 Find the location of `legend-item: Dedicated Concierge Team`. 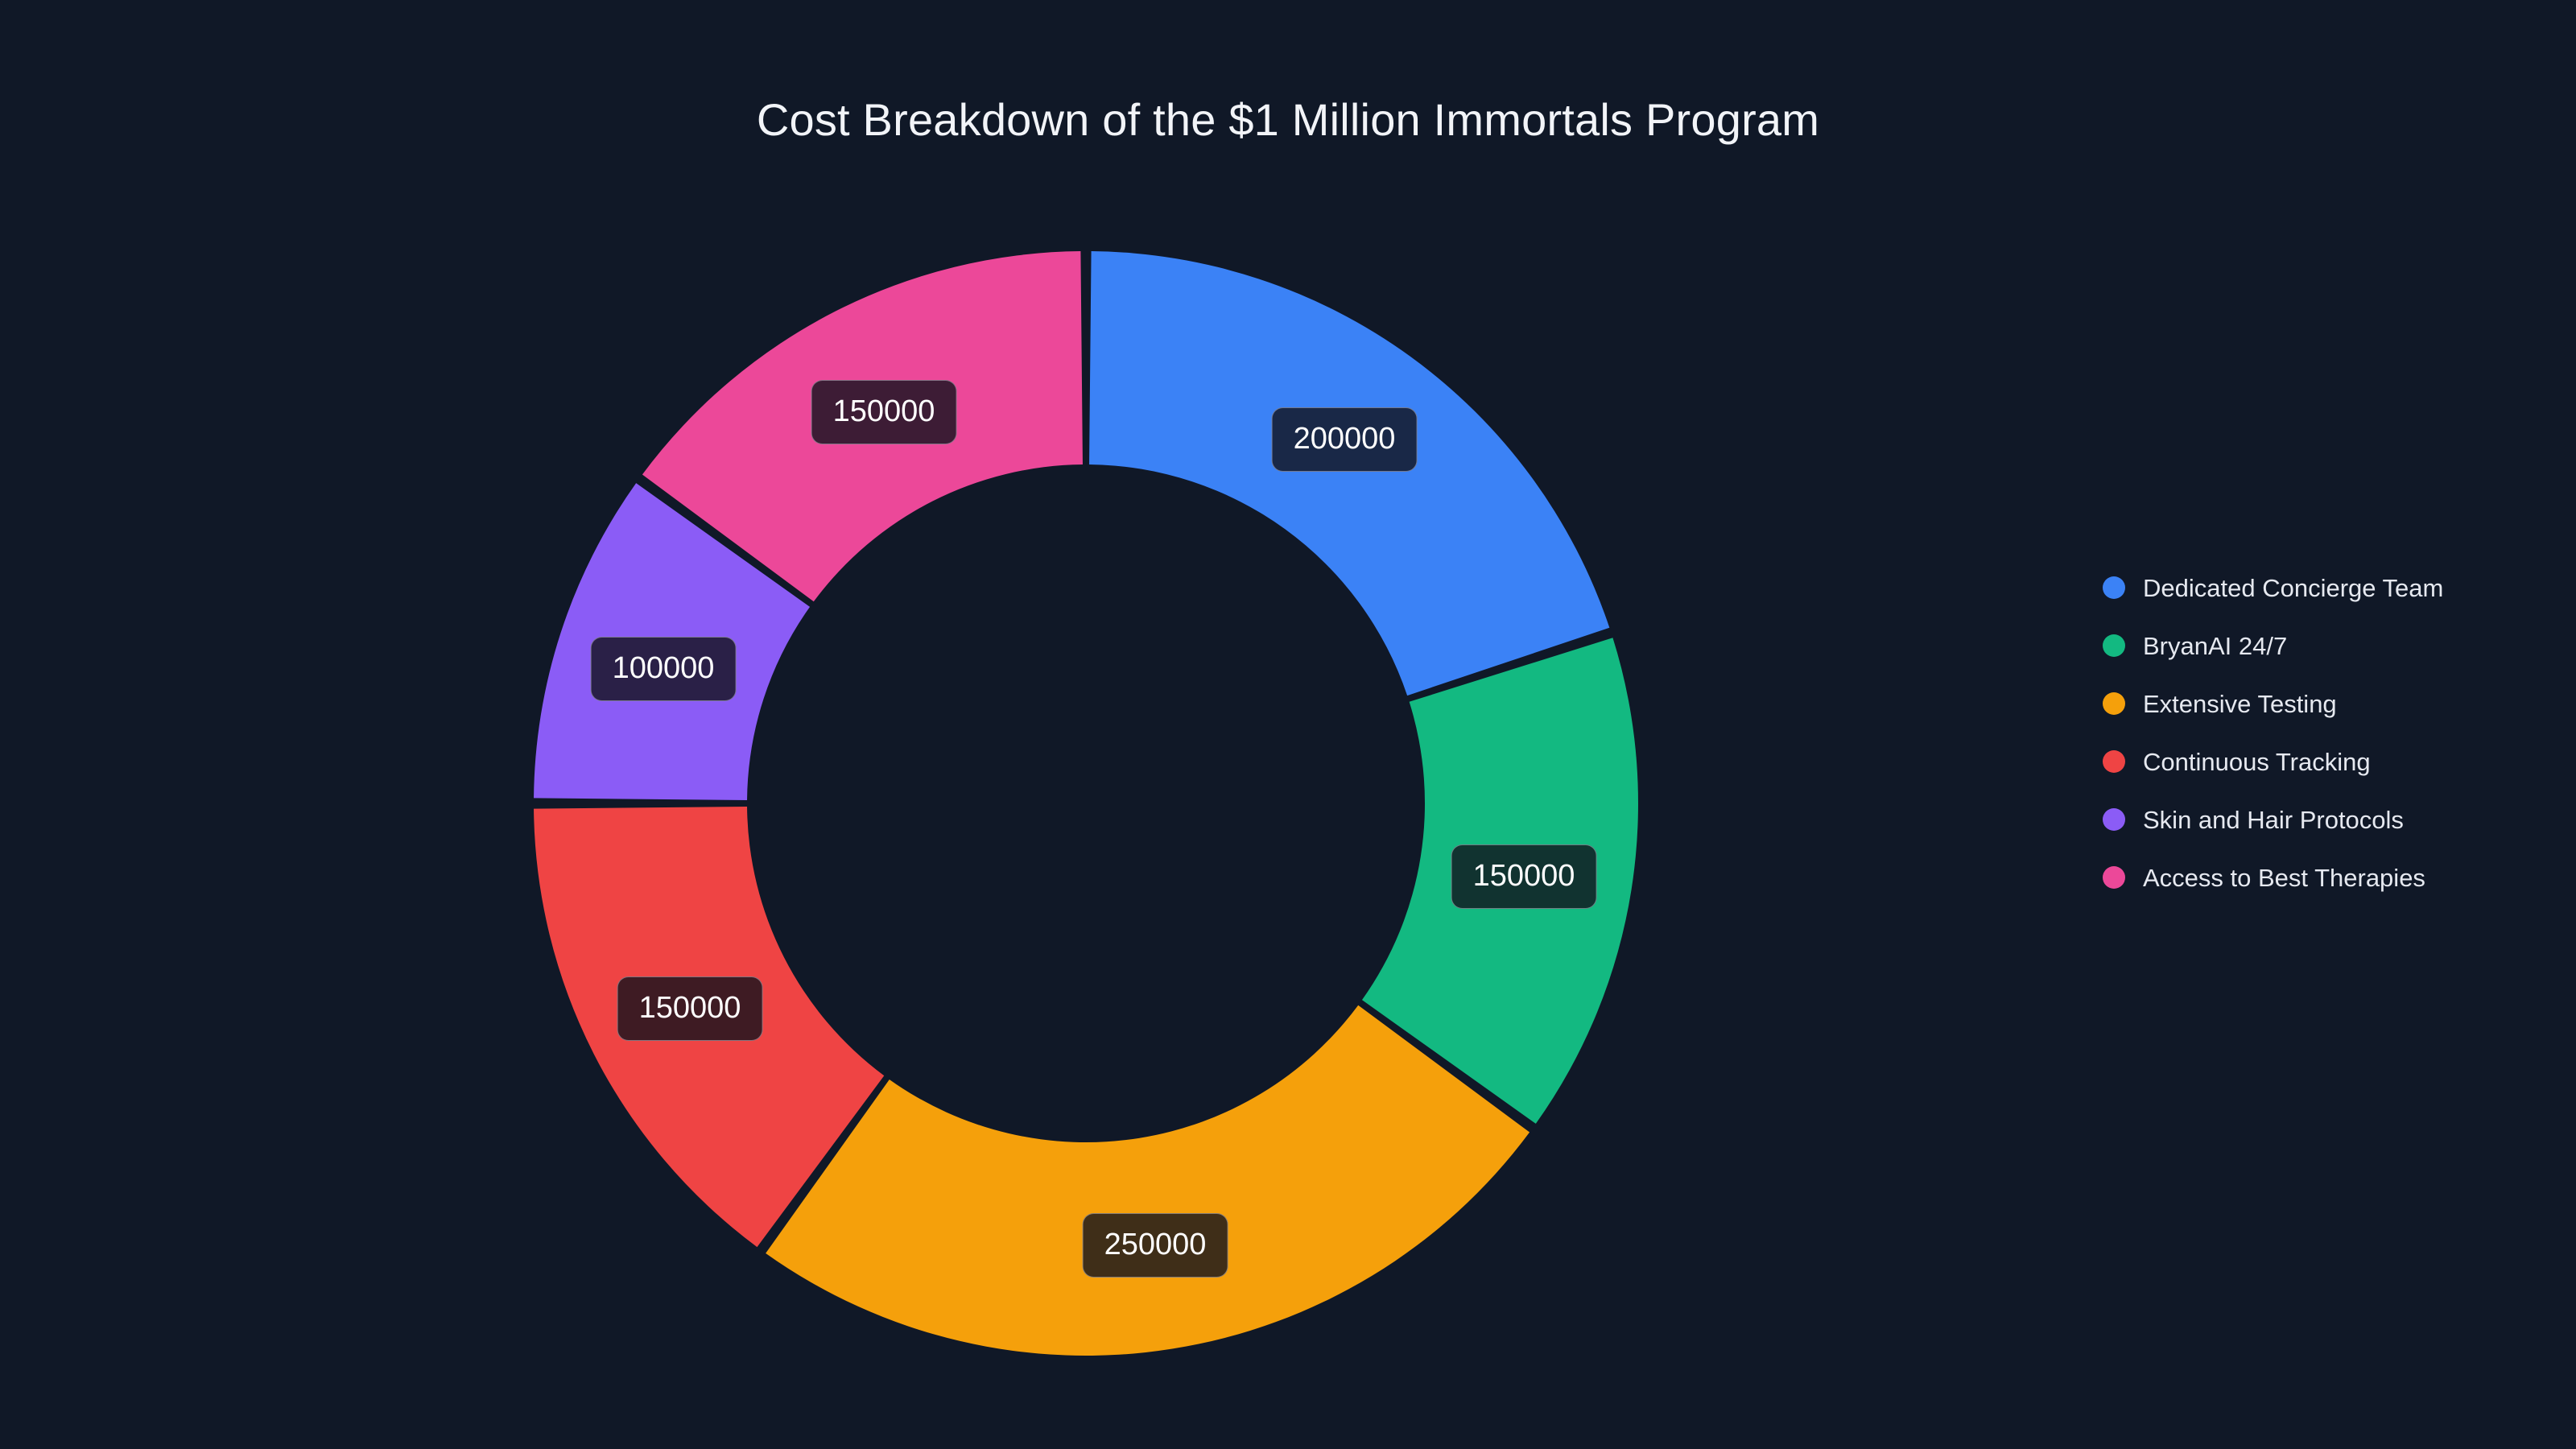

legend-item: Dedicated Concierge Team is located at coordinates (2273, 588).